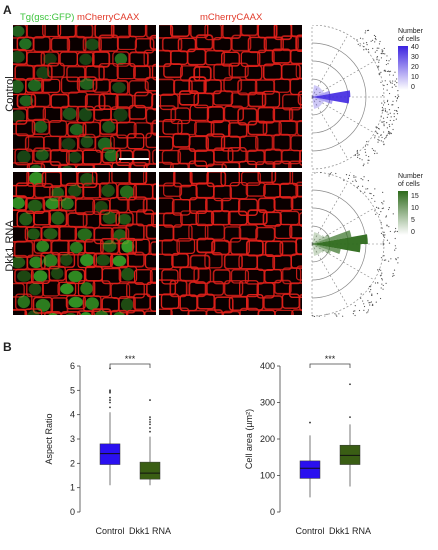  Describe the element at coordinates (267, 366) in the screenshot. I see `y-tick-label: 400` at that location.